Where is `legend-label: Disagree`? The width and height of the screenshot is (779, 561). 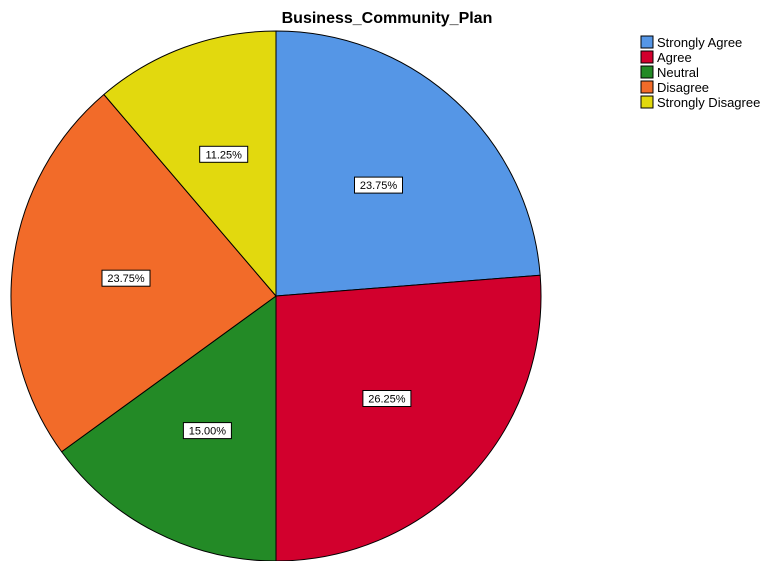
legend-label: Disagree is located at coordinates (683, 87).